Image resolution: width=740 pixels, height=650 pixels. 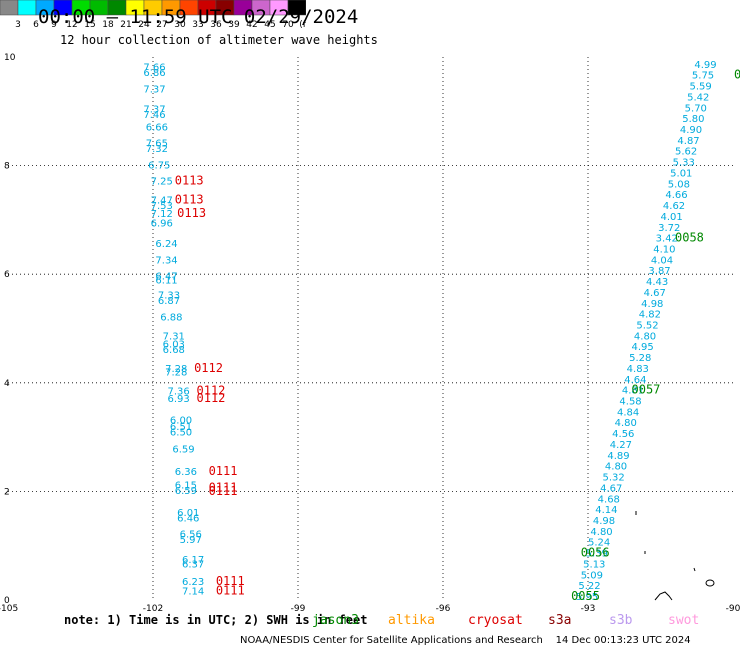 I want to click on wave-height-label: 5.70, so click(x=696, y=108).